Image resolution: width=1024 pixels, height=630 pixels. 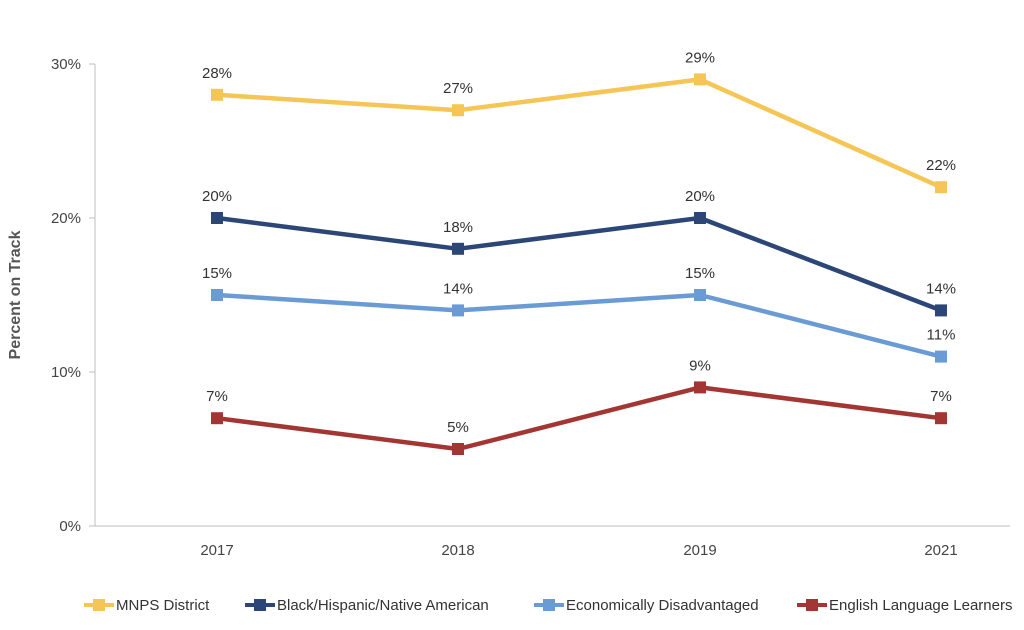 I want to click on data-label: 27%, so click(x=458, y=88).